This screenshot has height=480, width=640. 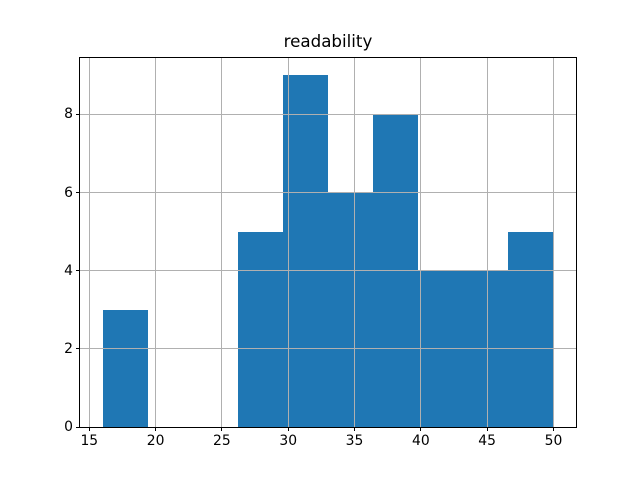 I want to click on y-tick-label: 0, so click(x=68, y=427).